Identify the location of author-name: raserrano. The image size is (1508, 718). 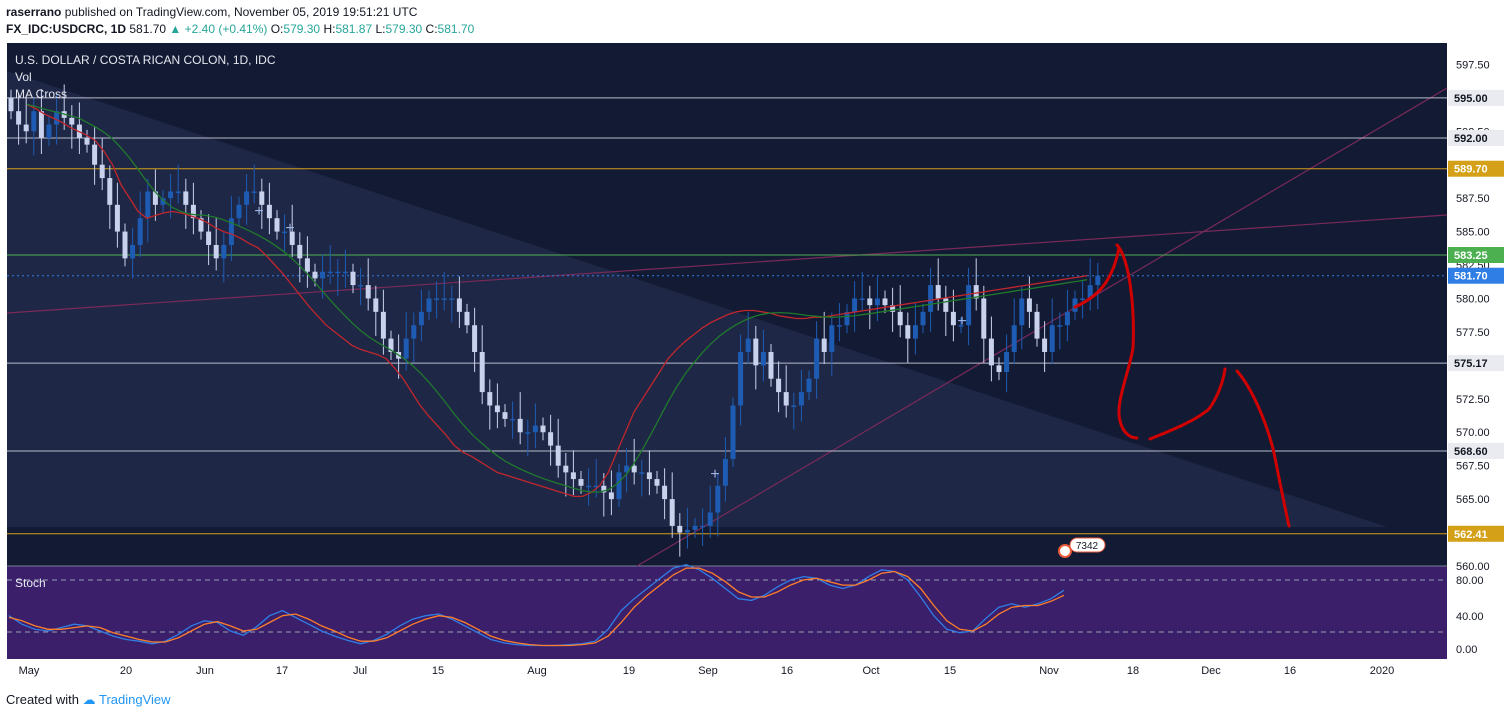
(34, 12).